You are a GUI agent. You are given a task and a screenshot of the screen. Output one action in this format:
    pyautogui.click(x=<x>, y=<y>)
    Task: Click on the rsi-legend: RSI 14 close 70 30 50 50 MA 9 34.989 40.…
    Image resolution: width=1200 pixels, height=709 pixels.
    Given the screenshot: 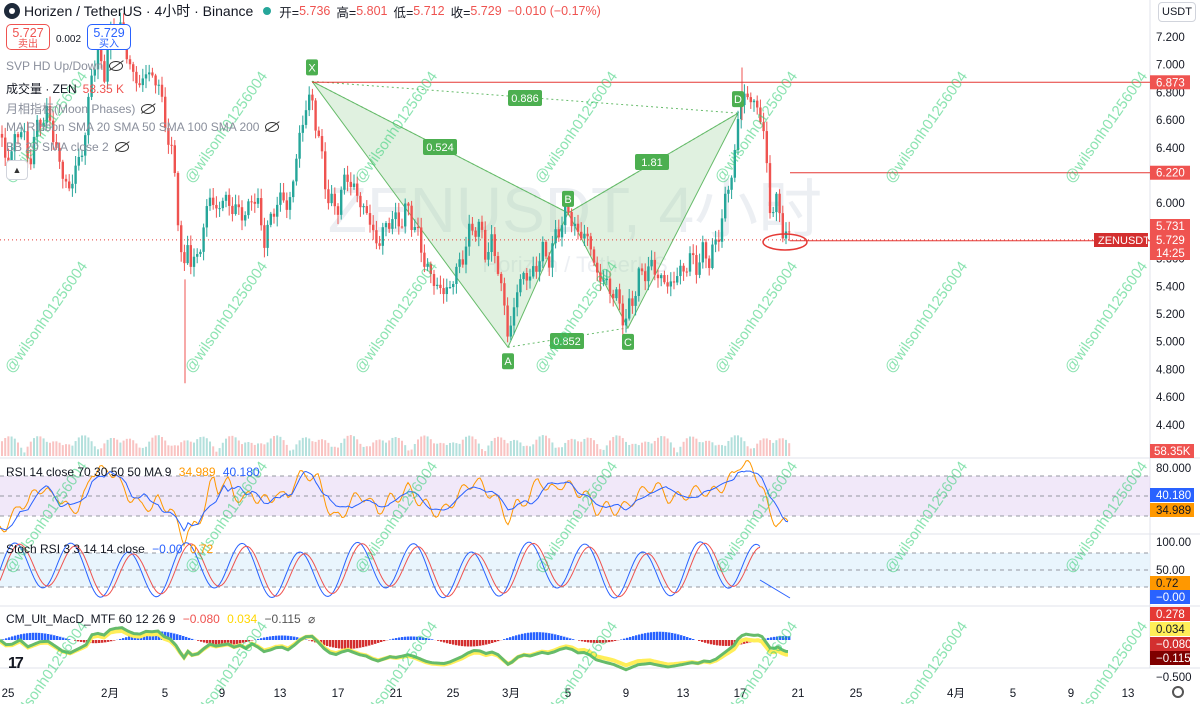 What is the action you would take?
    pyautogui.click(x=133, y=472)
    